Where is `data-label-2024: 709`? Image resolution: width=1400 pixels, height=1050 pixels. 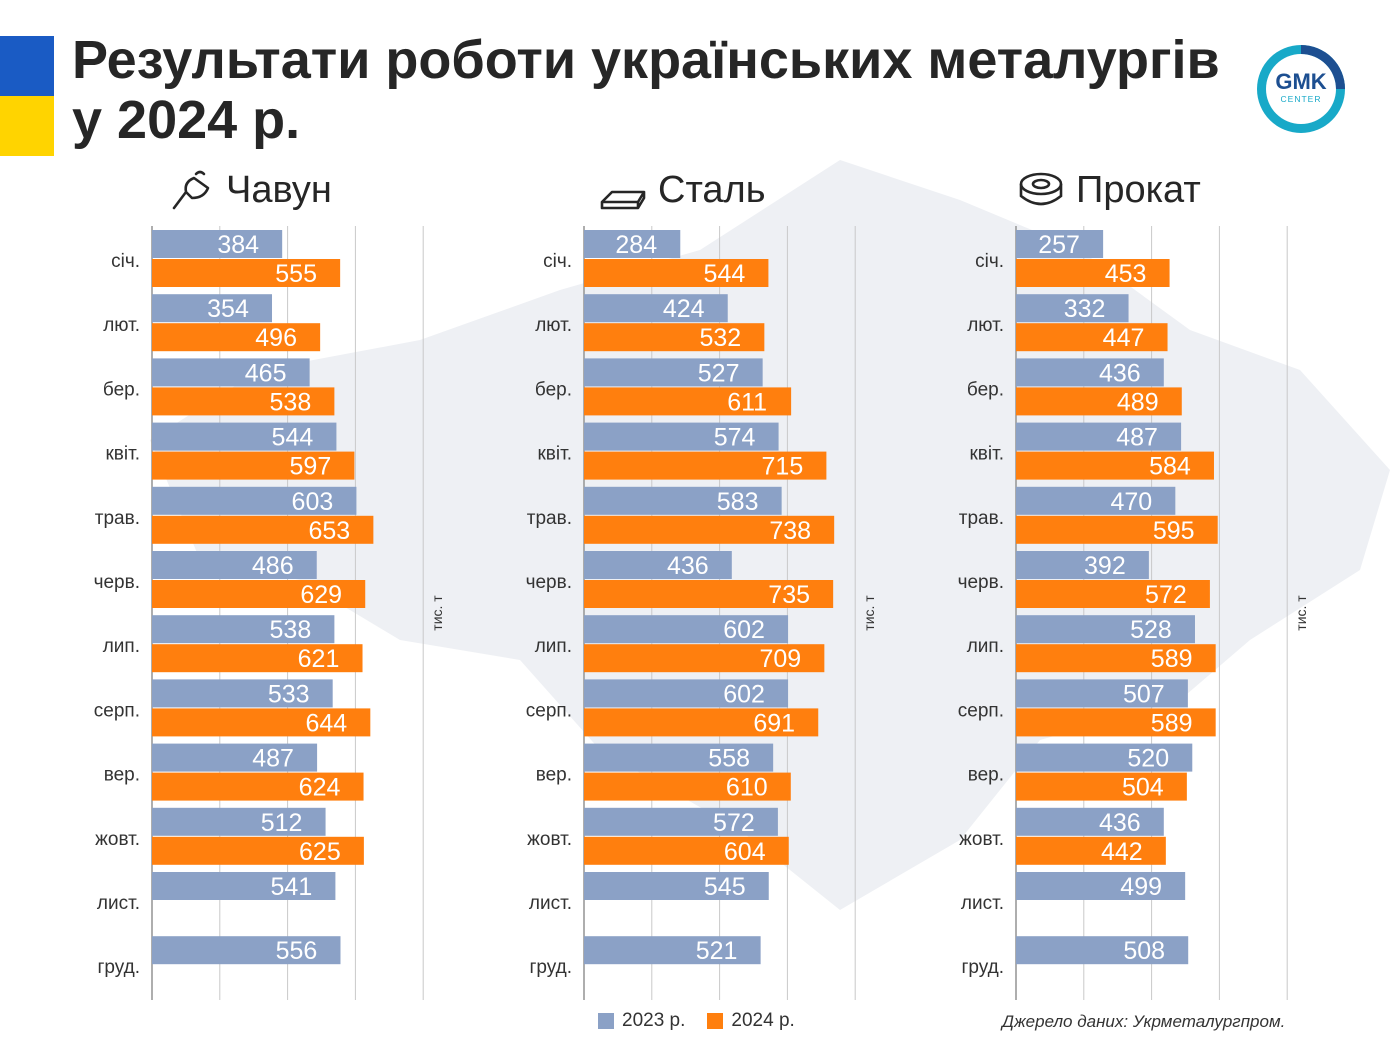
data-label-2024: 709 is located at coordinates (780, 659).